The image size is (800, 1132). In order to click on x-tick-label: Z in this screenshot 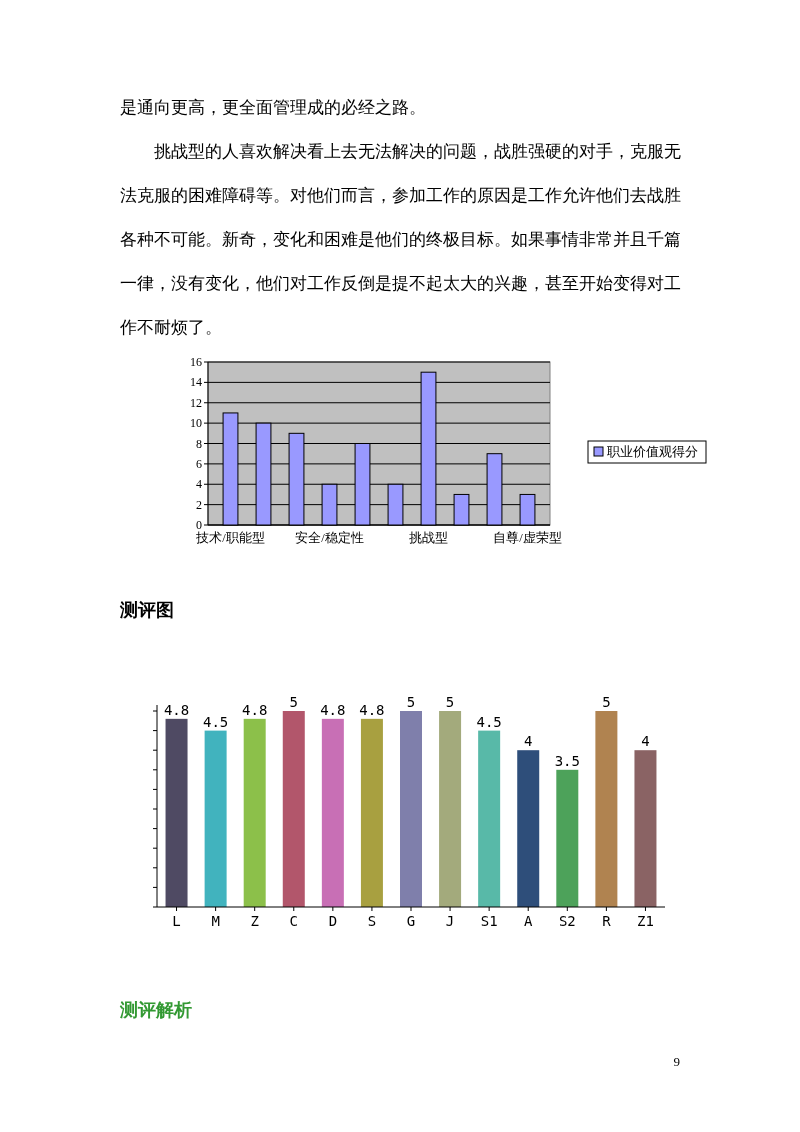, I will do `click(254, 921)`.